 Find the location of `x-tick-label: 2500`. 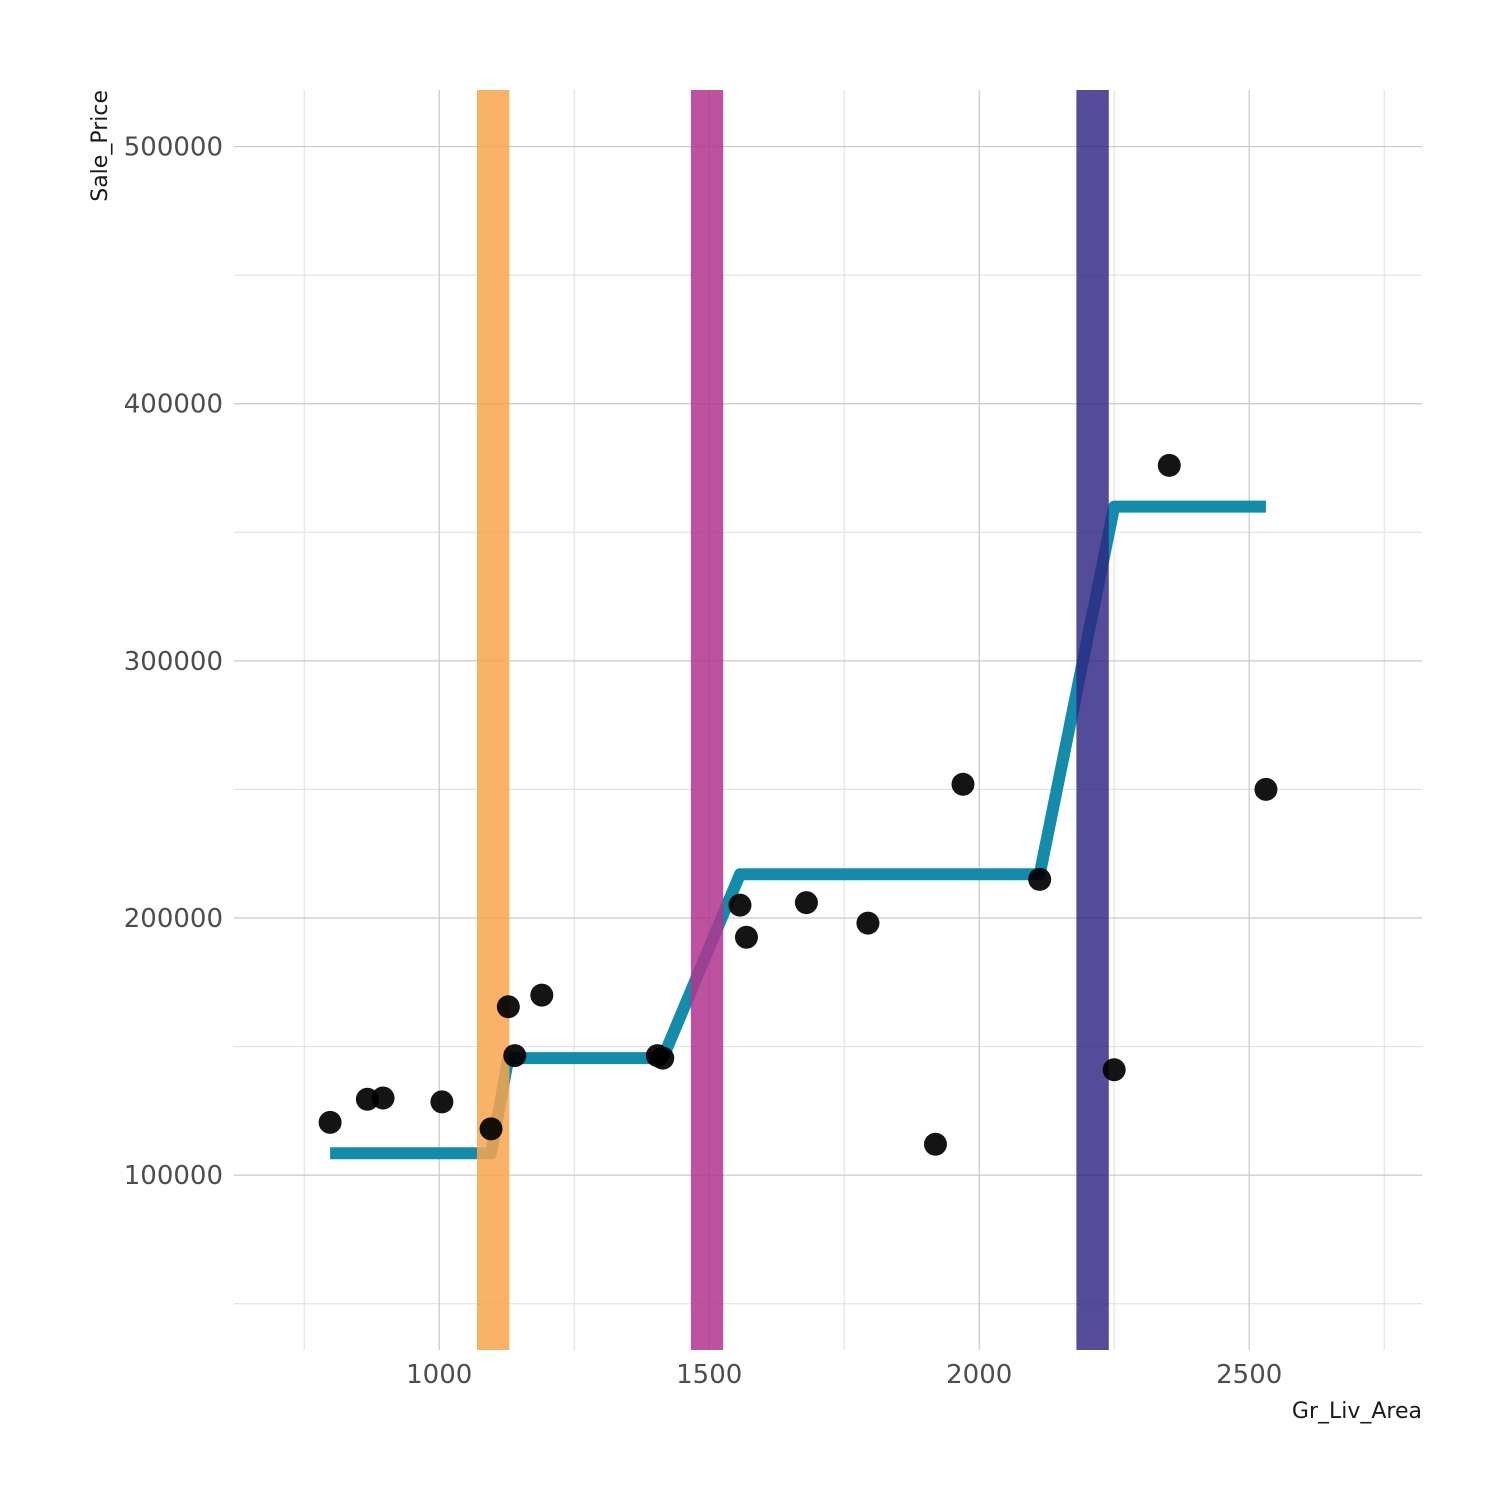

x-tick-label: 2500 is located at coordinates (1249, 1375).